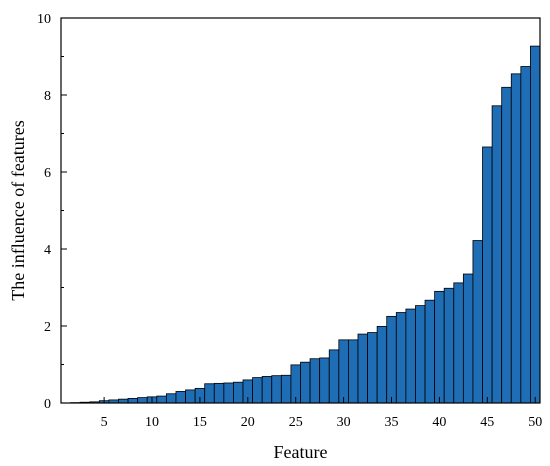 The width and height of the screenshot is (550, 466). What do you see at coordinates (47, 96) in the screenshot?
I see `y-tick-label: 8` at bounding box center [47, 96].